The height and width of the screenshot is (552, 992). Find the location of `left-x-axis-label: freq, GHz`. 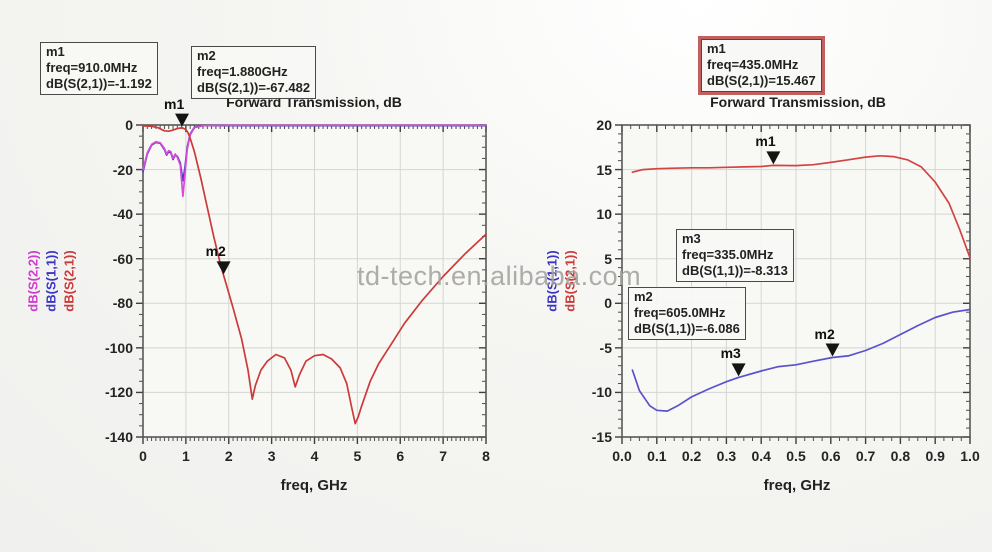

left-x-axis-label: freq, GHz is located at coordinates (314, 485).